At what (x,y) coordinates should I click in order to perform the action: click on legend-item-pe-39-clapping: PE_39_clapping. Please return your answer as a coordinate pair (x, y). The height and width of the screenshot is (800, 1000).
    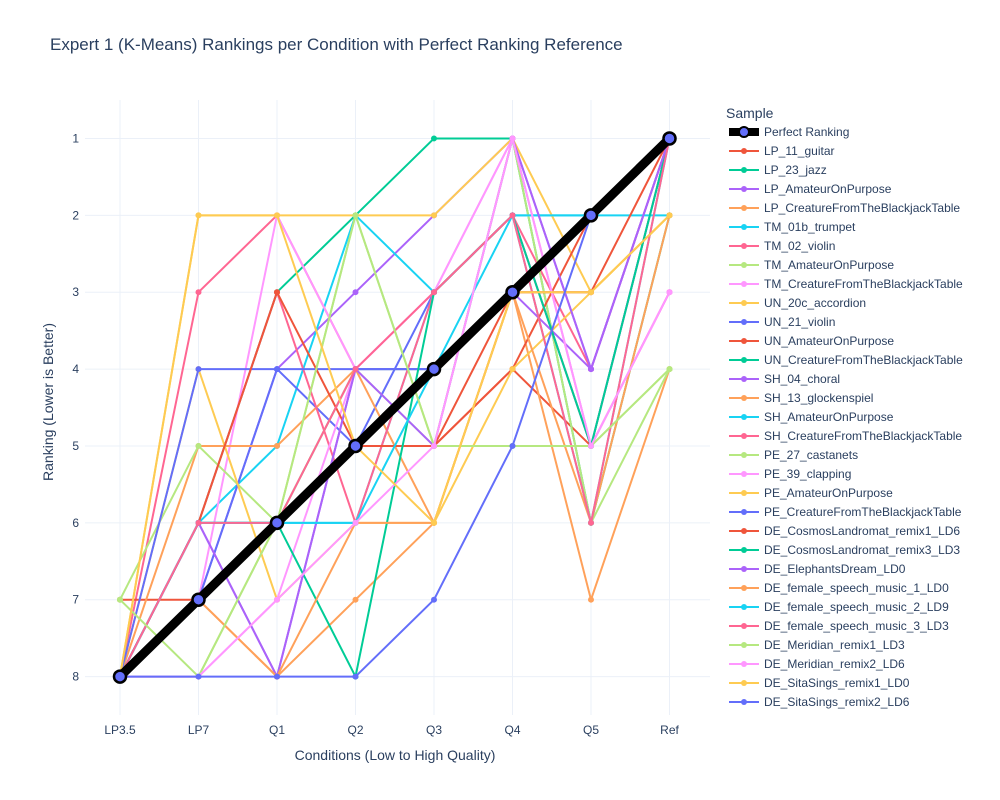
    Looking at the image, I should click on (790, 474).